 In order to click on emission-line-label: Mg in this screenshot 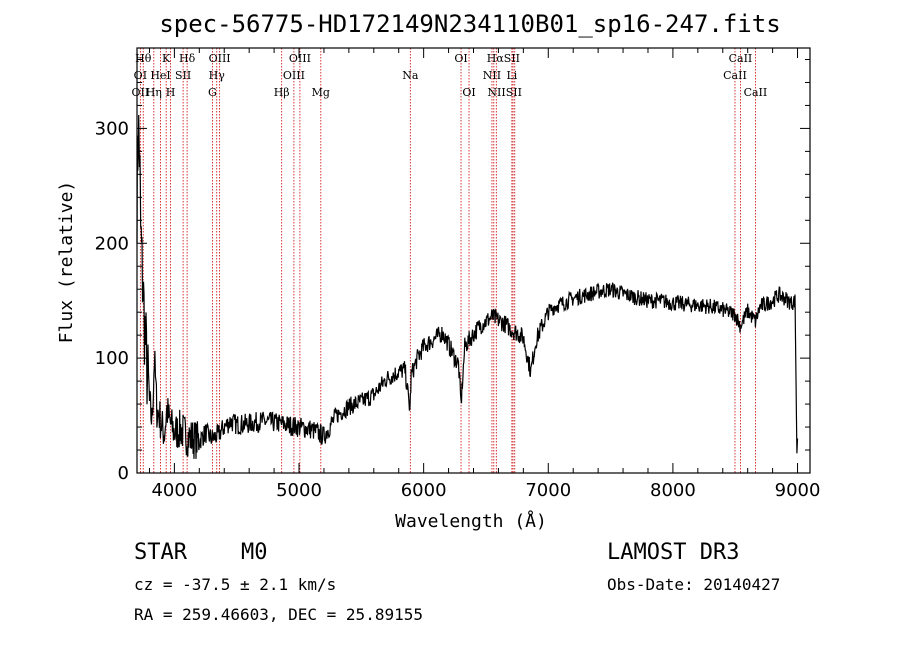, I will do `click(321, 92)`.